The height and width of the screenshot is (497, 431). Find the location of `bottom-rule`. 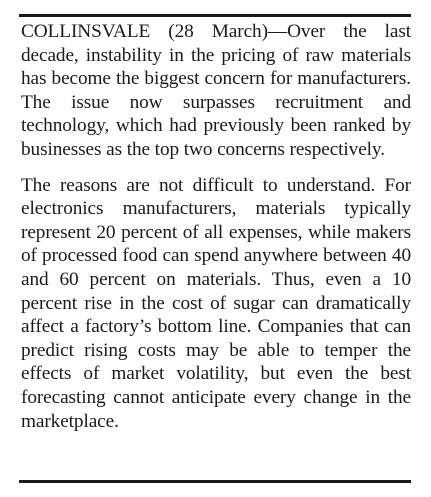

bottom-rule is located at coordinates (215, 481).